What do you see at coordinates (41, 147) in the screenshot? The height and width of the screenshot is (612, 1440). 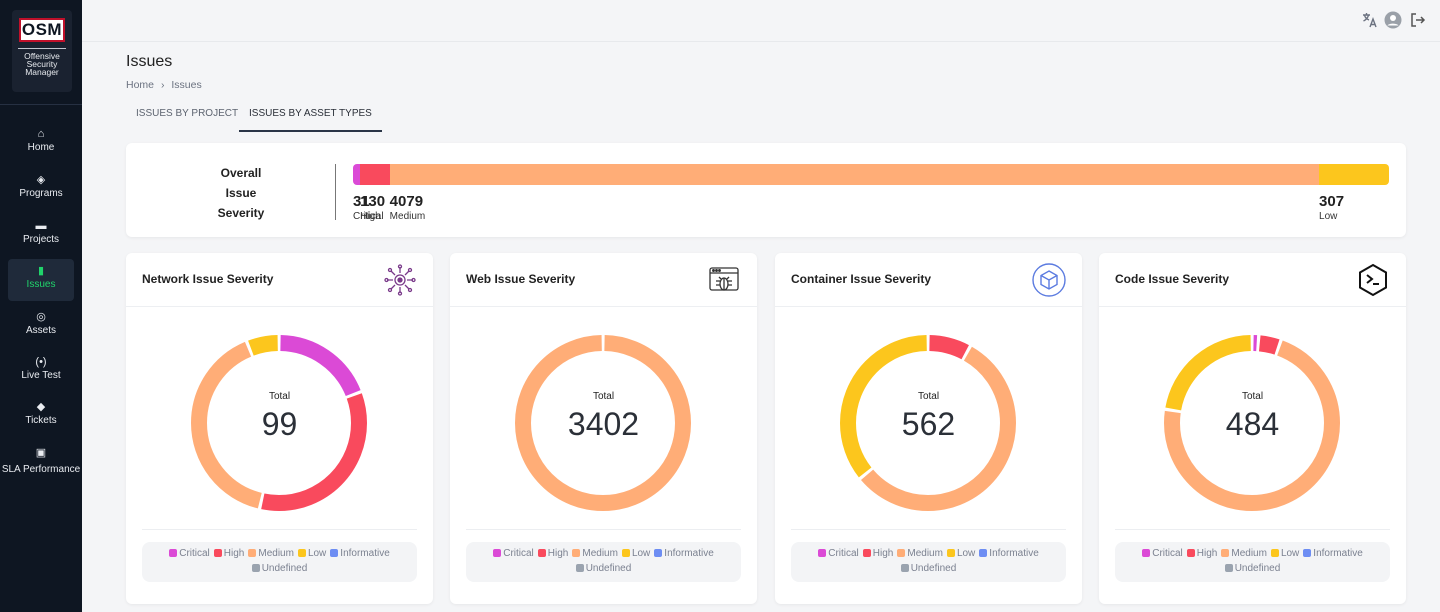 I see `sidebar-item-home: ⌂ Home` at bounding box center [41, 147].